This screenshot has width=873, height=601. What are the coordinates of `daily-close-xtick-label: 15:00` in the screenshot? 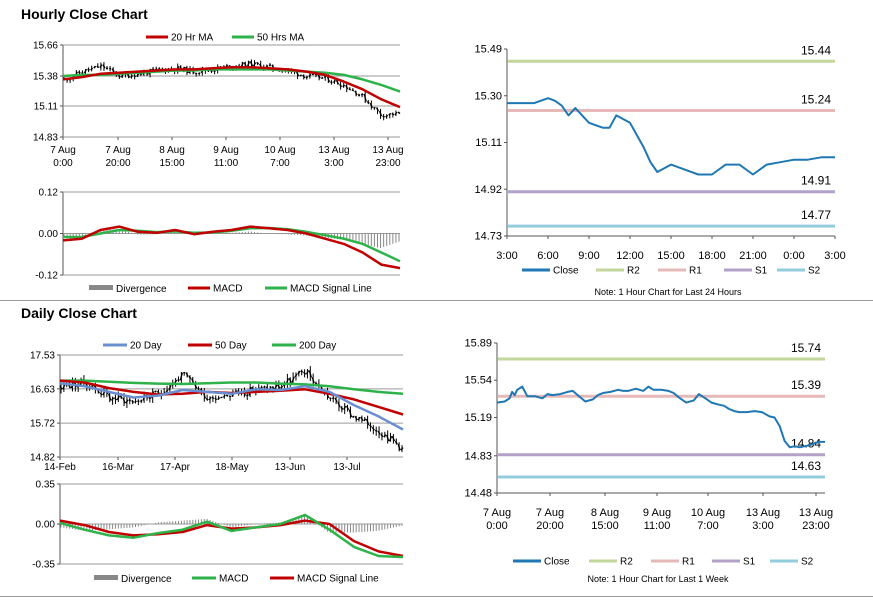 It's located at (605, 526).